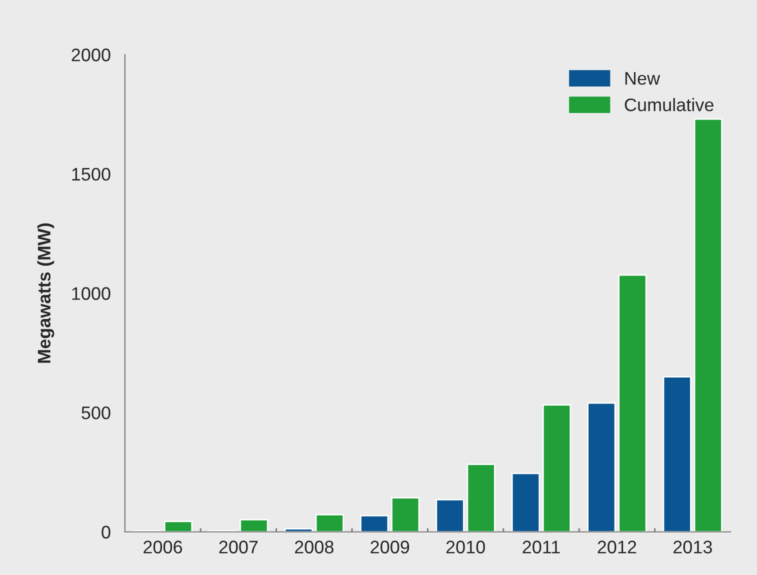  Describe the element at coordinates (465, 547) in the screenshot. I see `x-tick-label: 2010` at that location.